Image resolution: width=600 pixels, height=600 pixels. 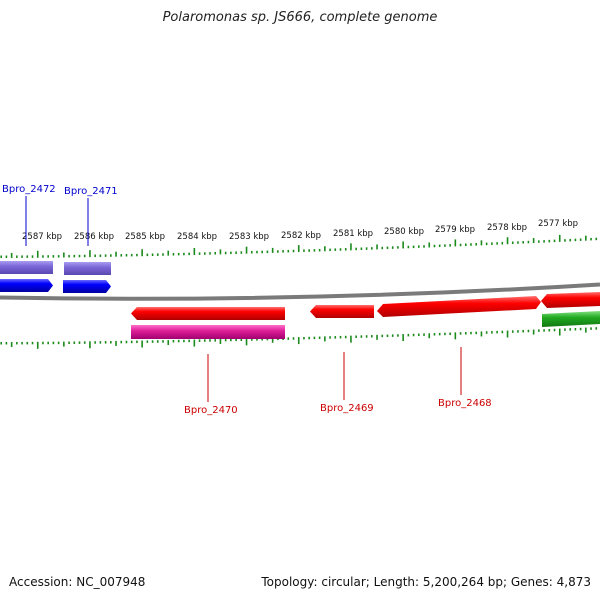 What do you see at coordinates (42, 237) in the screenshot?
I see `ruler-label: 2587 kbp` at bounding box center [42, 237].